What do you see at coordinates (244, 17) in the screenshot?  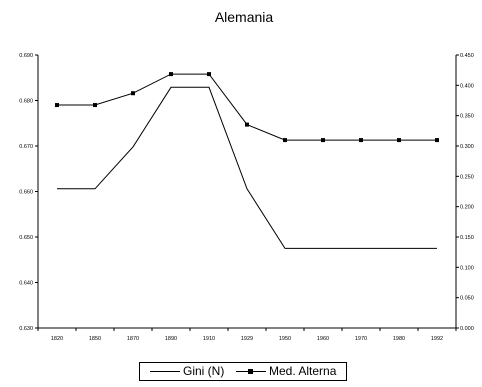 I see `chart-title: Alemania` at bounding box center [244, 17].